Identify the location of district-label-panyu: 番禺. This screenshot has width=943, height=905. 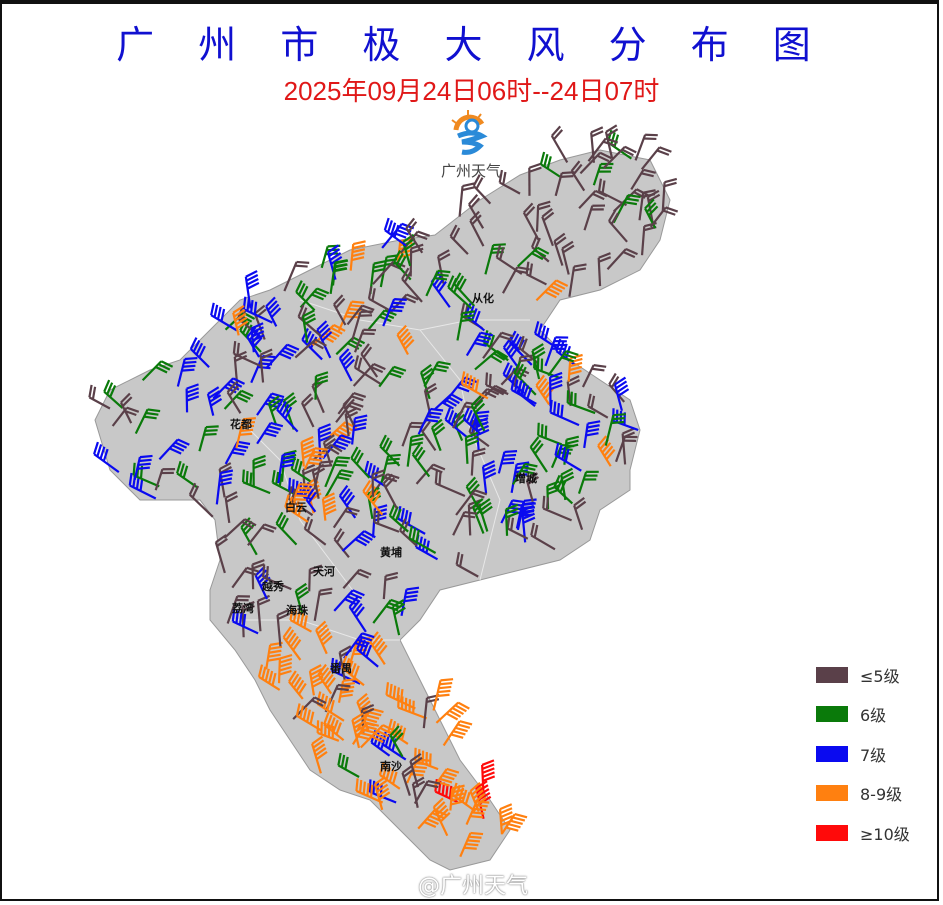
(340, 668).